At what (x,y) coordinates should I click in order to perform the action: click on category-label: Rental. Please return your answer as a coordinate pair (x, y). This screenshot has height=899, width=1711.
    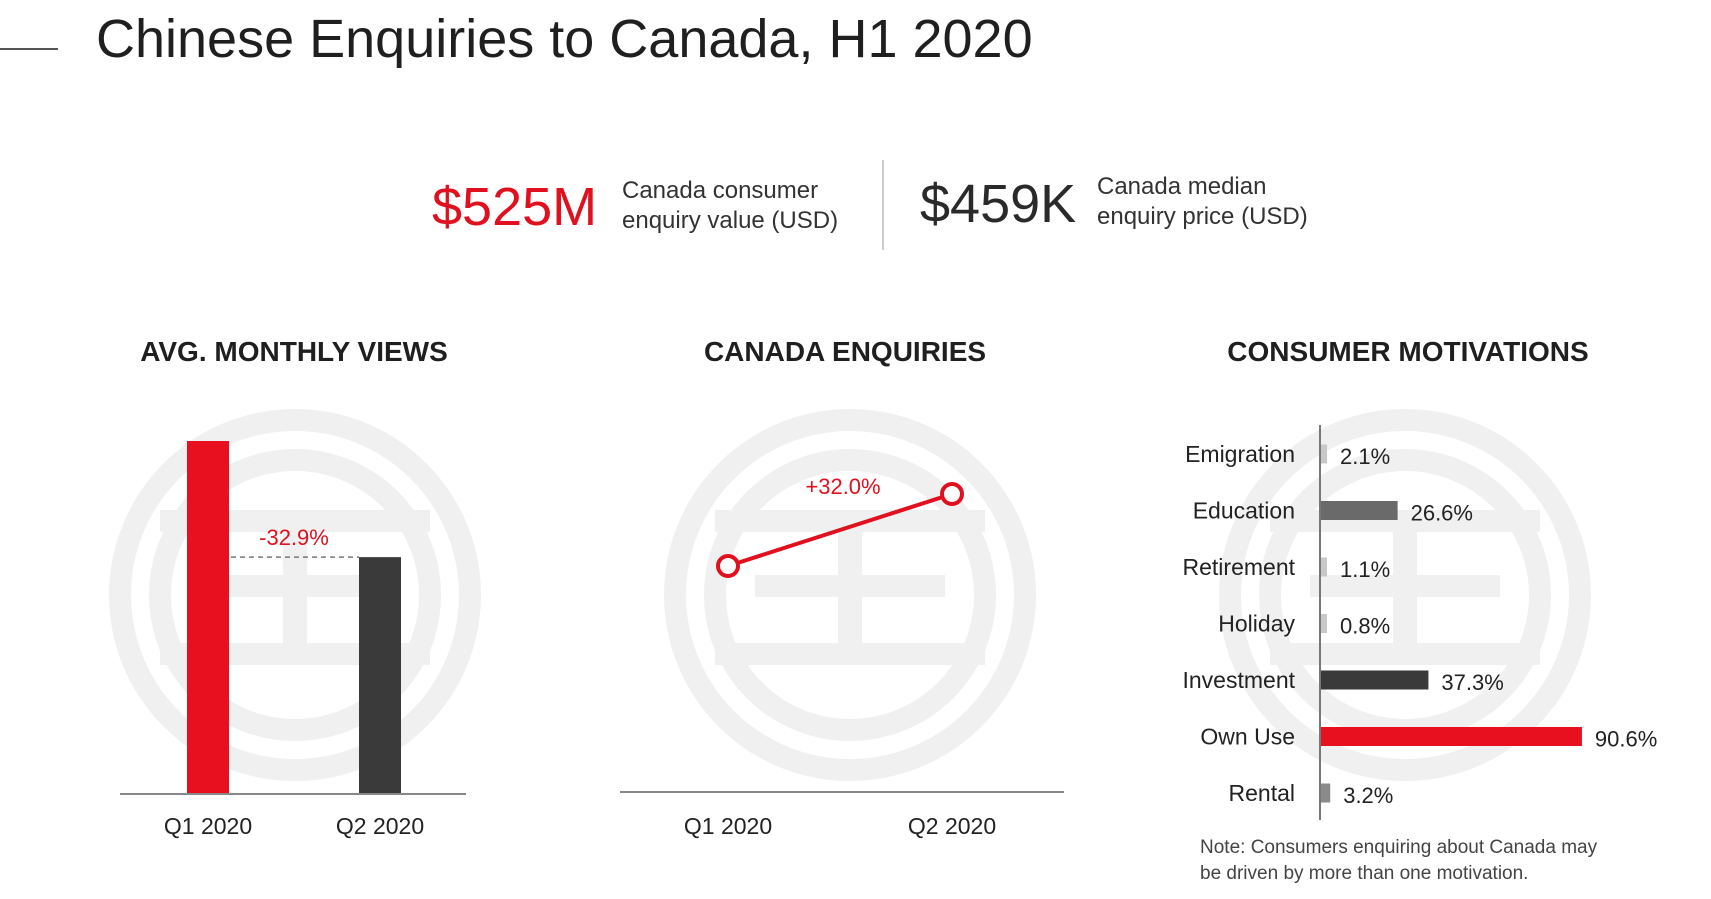
    Looking at the image, I should click on (1262, 793).